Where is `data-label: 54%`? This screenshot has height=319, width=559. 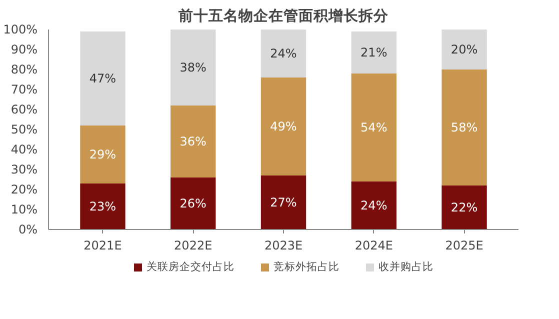
data-label: 54% is located at coordinates (374, 127).